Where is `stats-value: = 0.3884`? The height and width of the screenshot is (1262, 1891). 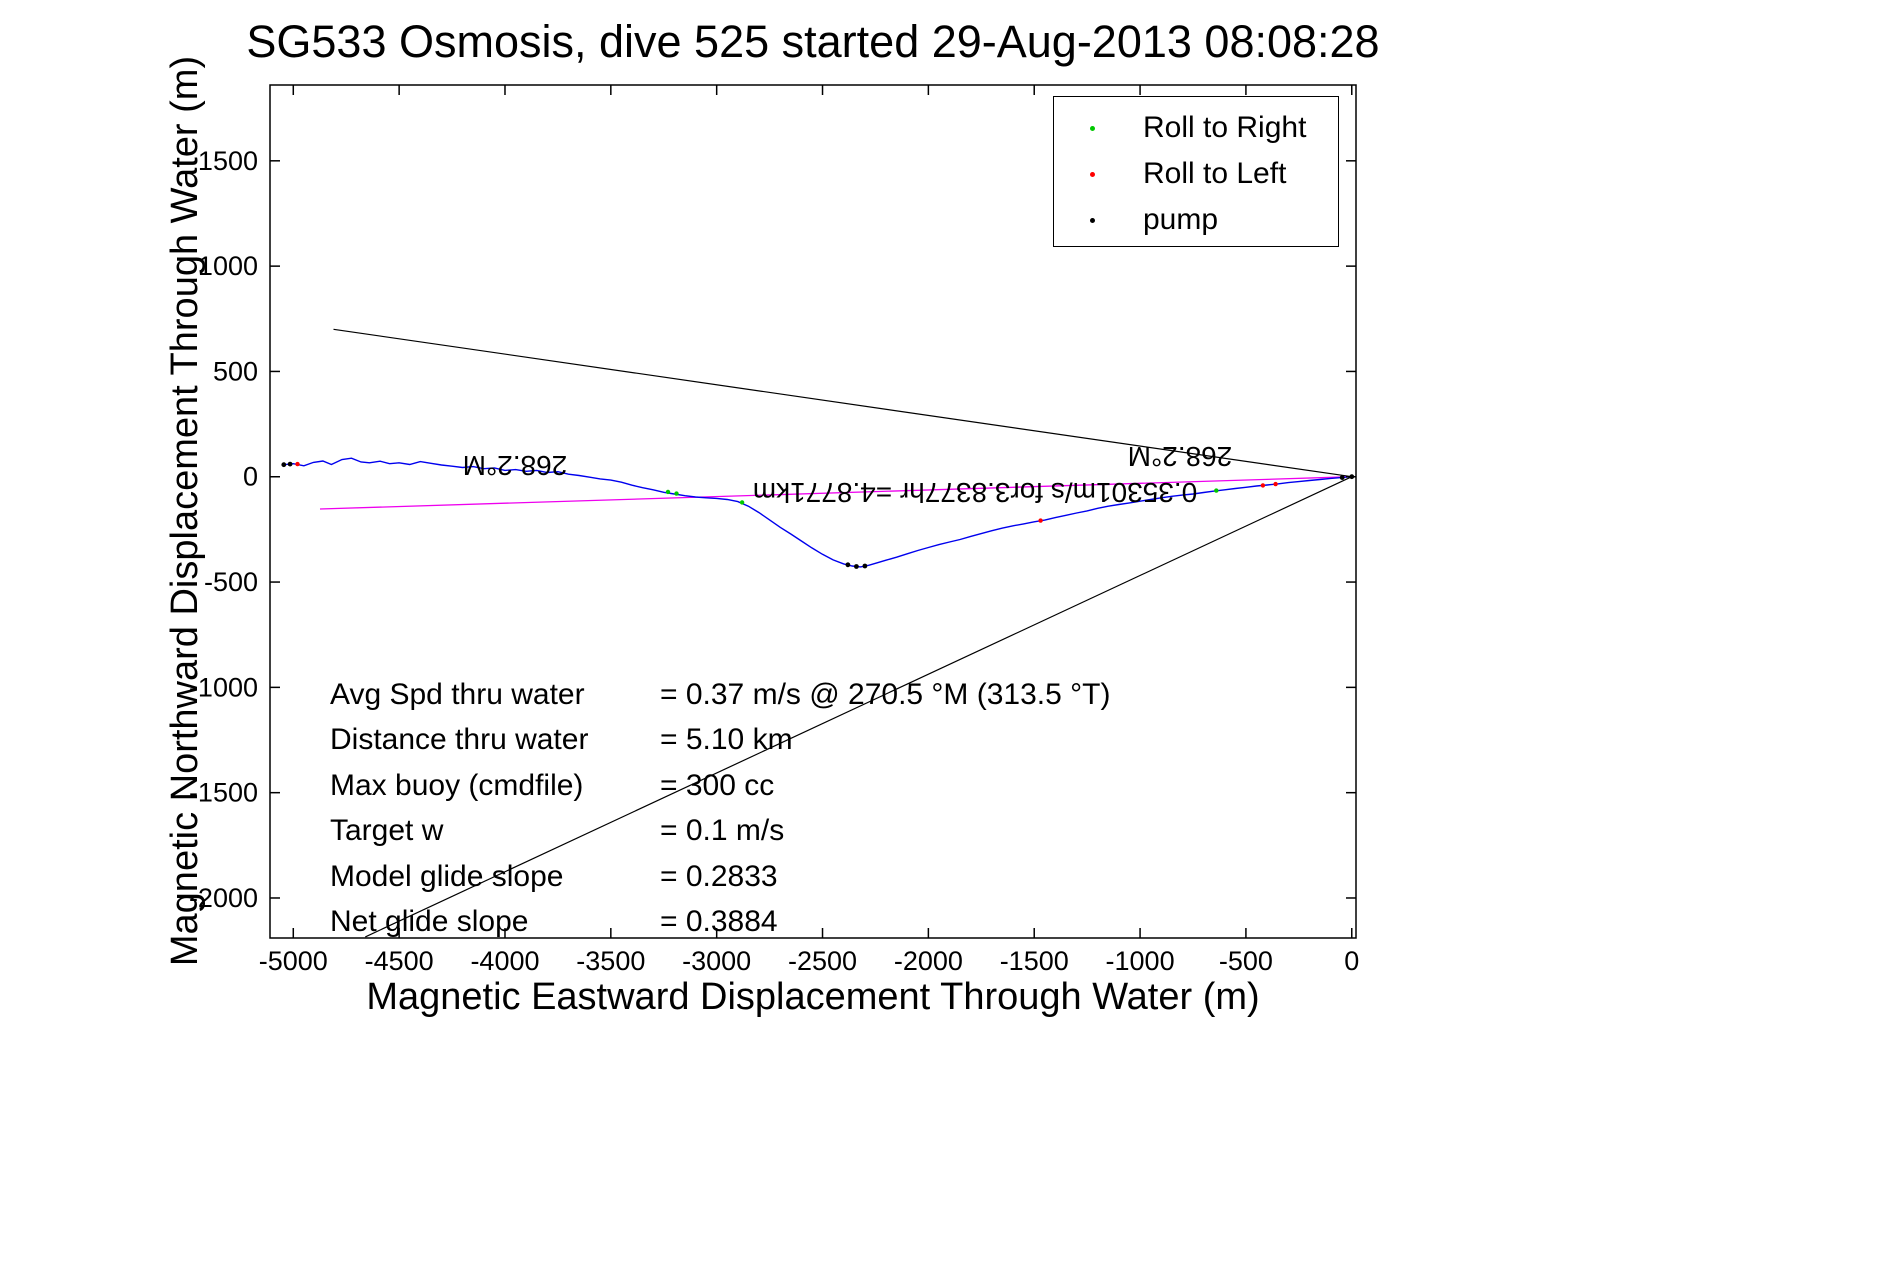
stats-value: = 0.3884 is located at coordinates (719, 922).